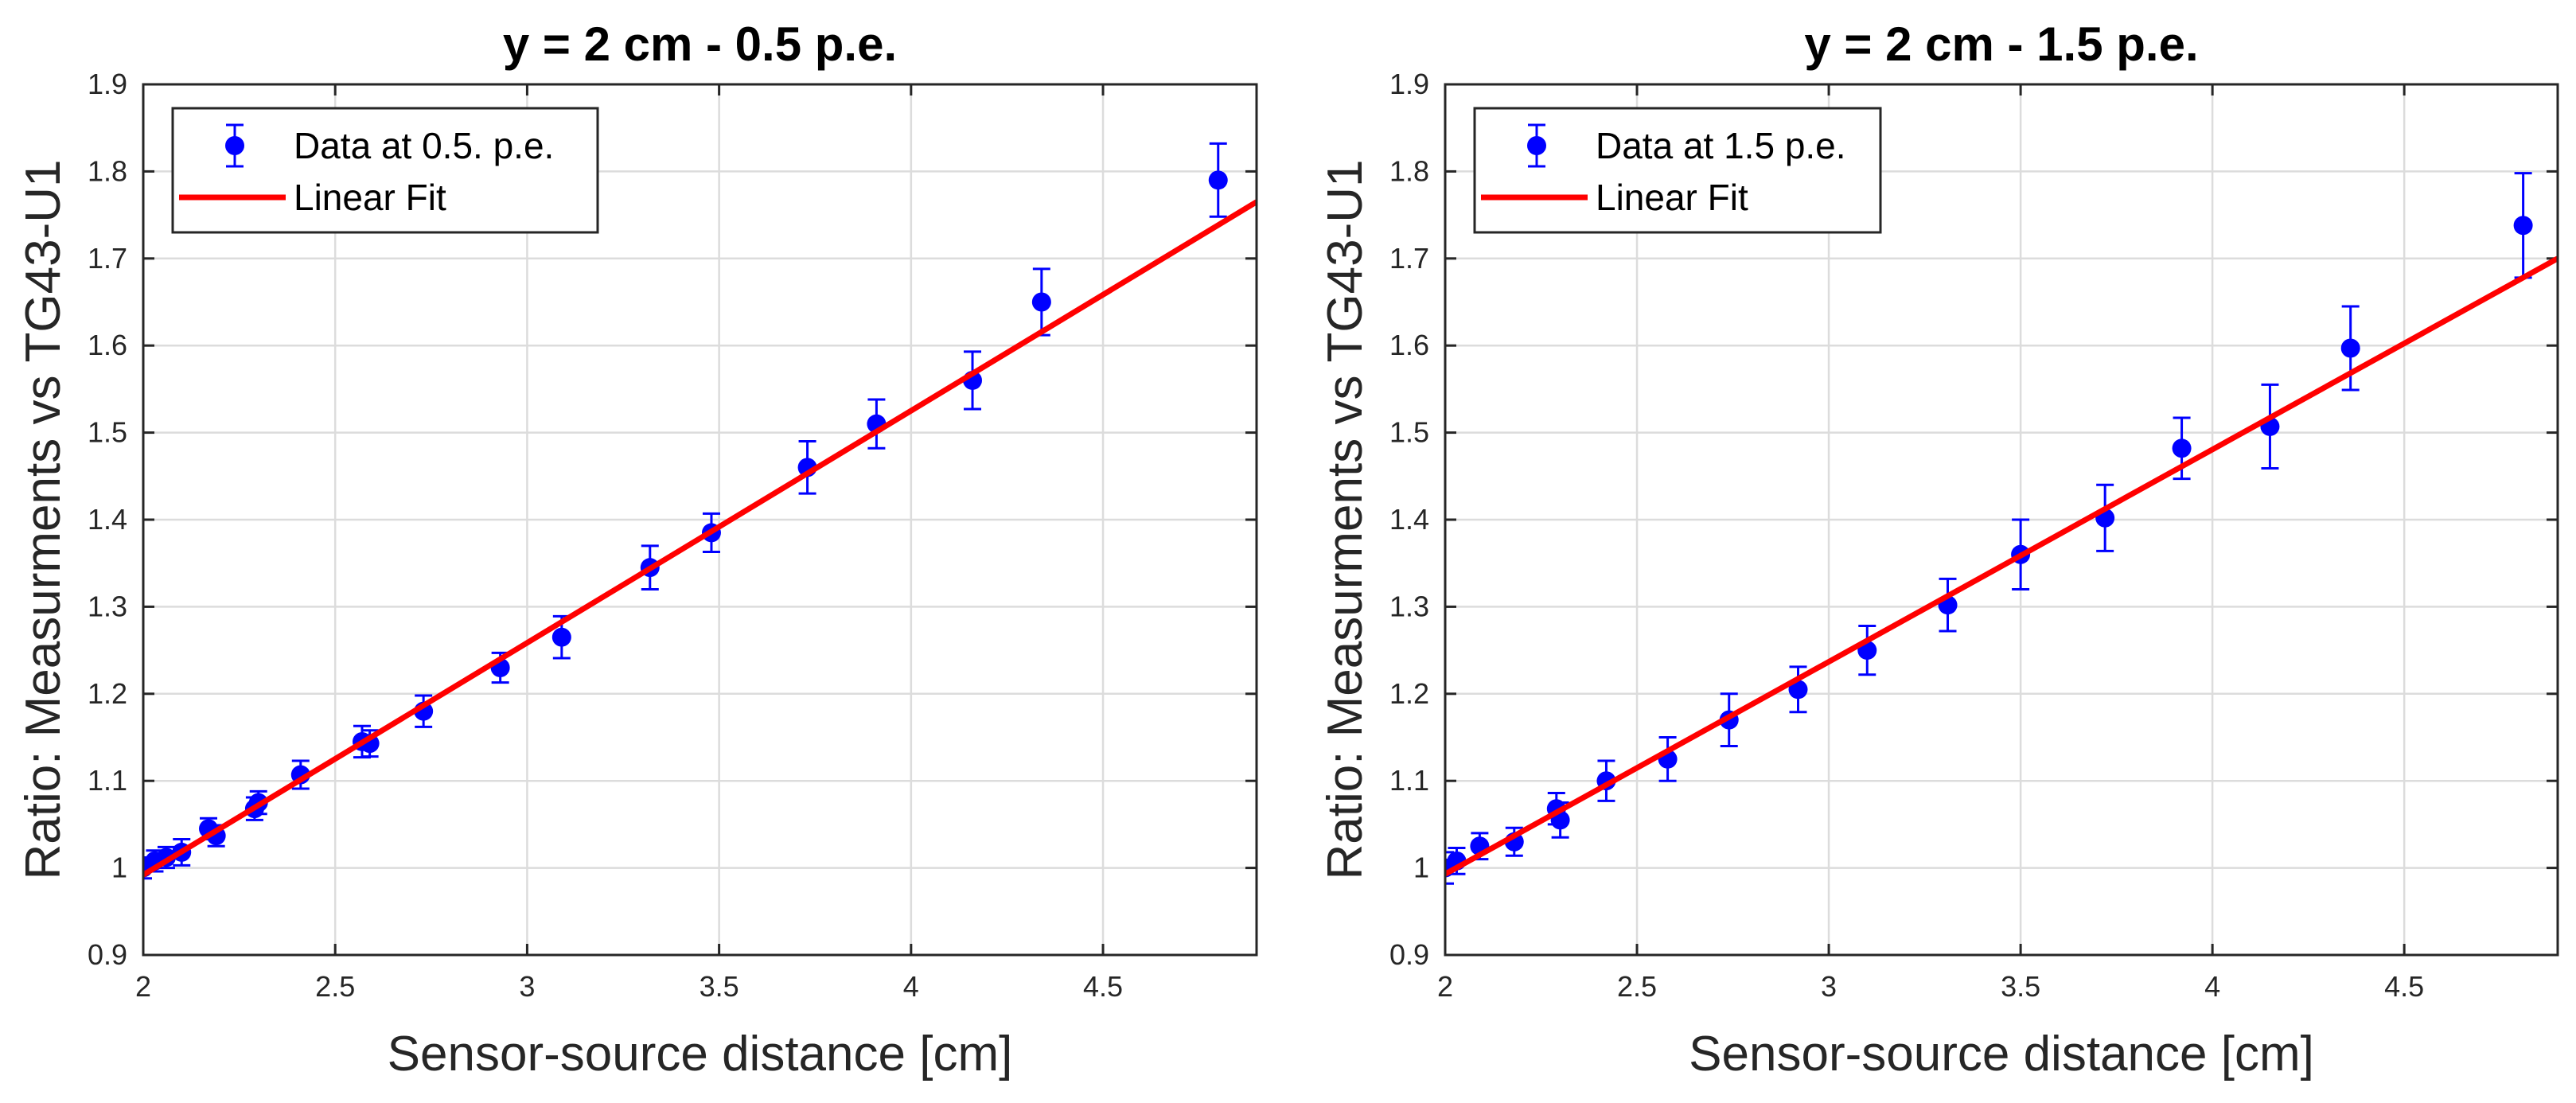 The width and height of the screenshot is (2576, 1103). Describe the element at coordinates (424, 145) in the screenshot. I see `legend-label-data: Data at 0.5. p.e.` at that location.